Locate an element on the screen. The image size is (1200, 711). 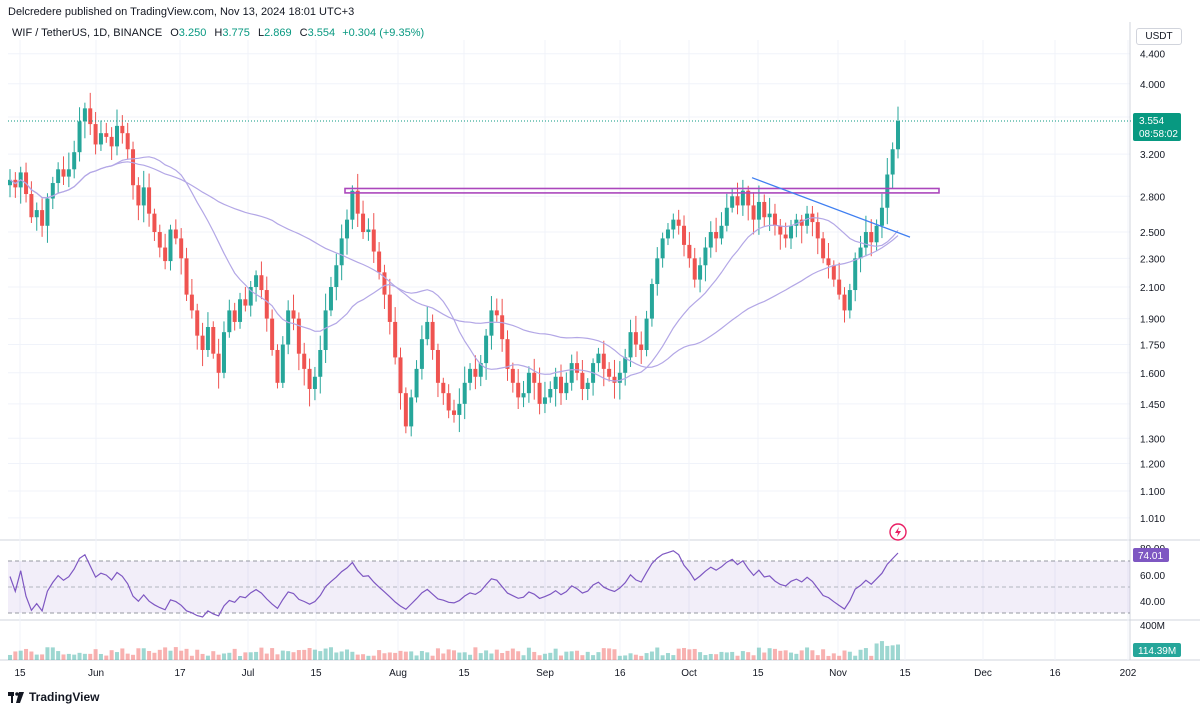
price-tag-countdown: 08:58:02 is located at coordinates (1158, 134).